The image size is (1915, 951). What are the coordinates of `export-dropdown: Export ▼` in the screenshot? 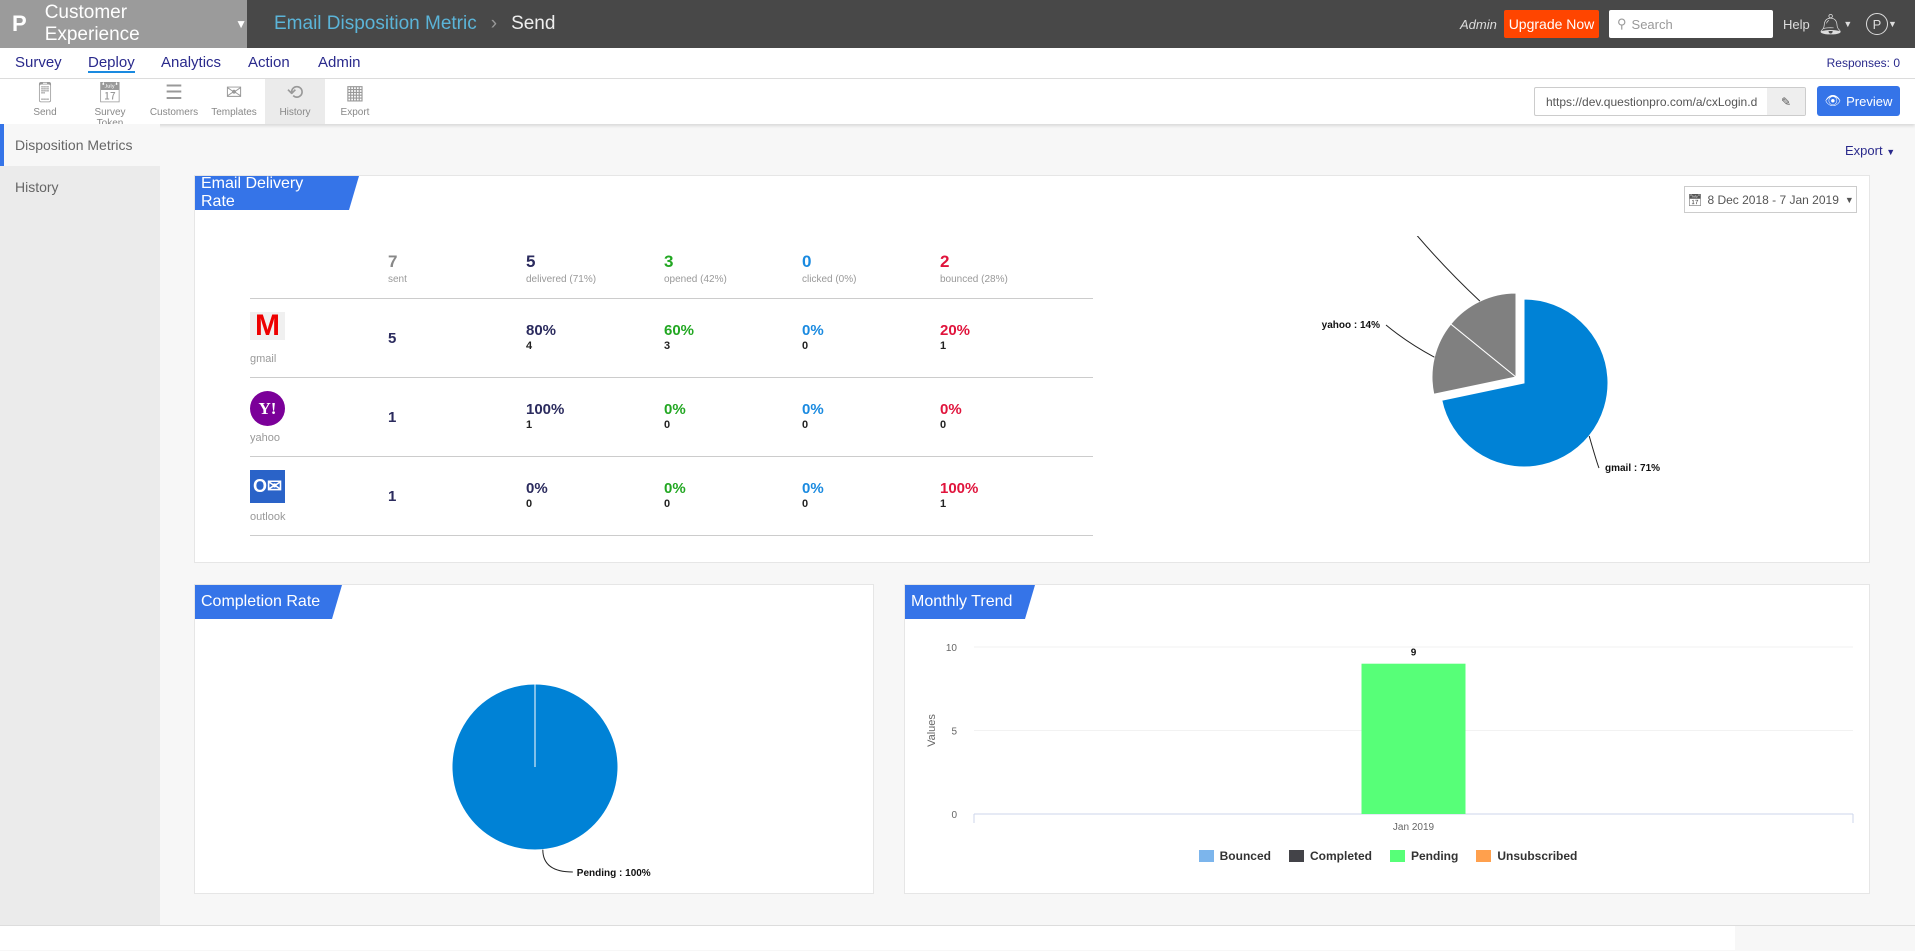 It's located at (1870, 150).